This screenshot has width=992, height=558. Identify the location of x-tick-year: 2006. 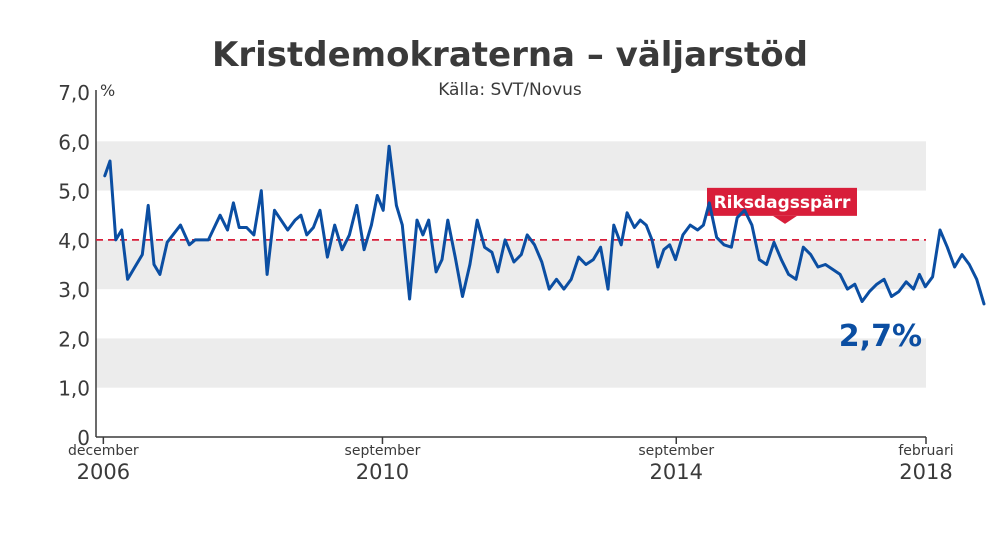
(103, 472).